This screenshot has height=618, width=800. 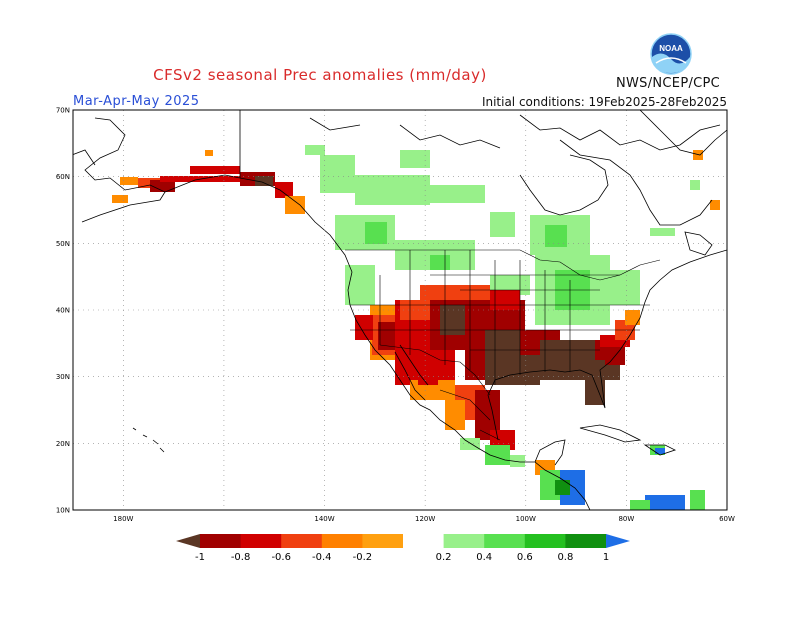 I want to click on map-title: CFSv2 seasonal Prec anomalies (mm/day), so click(x=320, y=75).